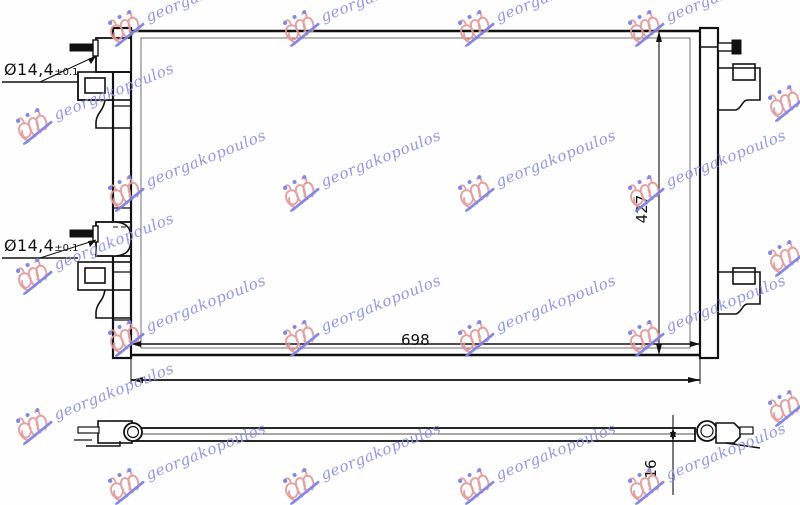 Image resolution: width=800 pixels, height=505 pixels. I want to click on lower-diameter-label: Ø14,4±0.1, so click(41, 245).